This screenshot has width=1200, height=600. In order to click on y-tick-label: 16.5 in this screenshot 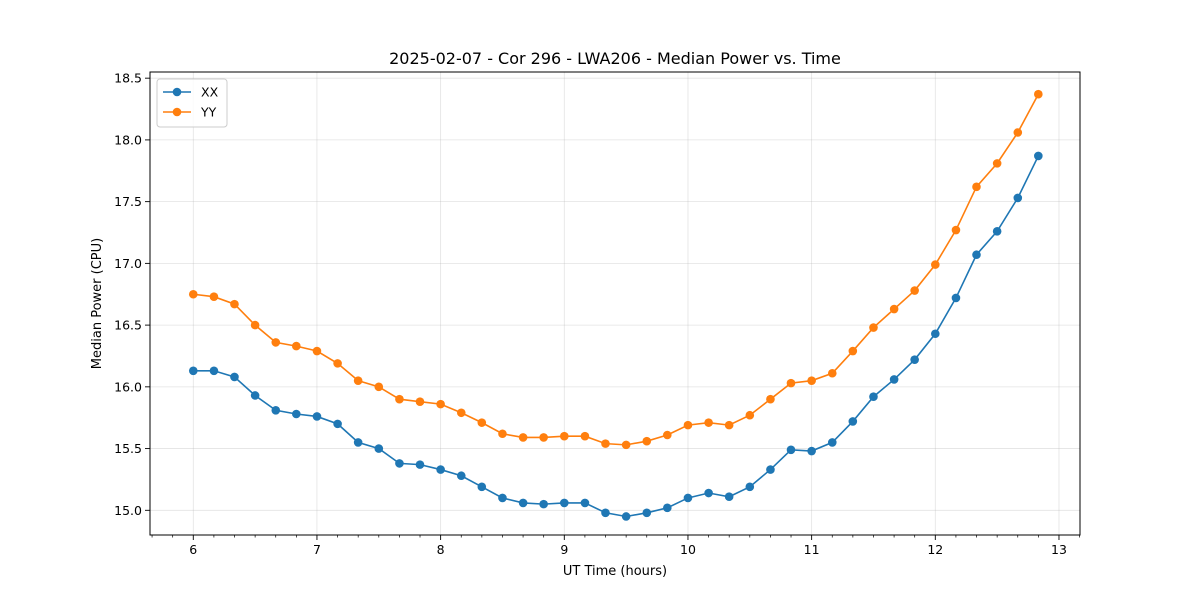, I will do `click(128, 325)`.